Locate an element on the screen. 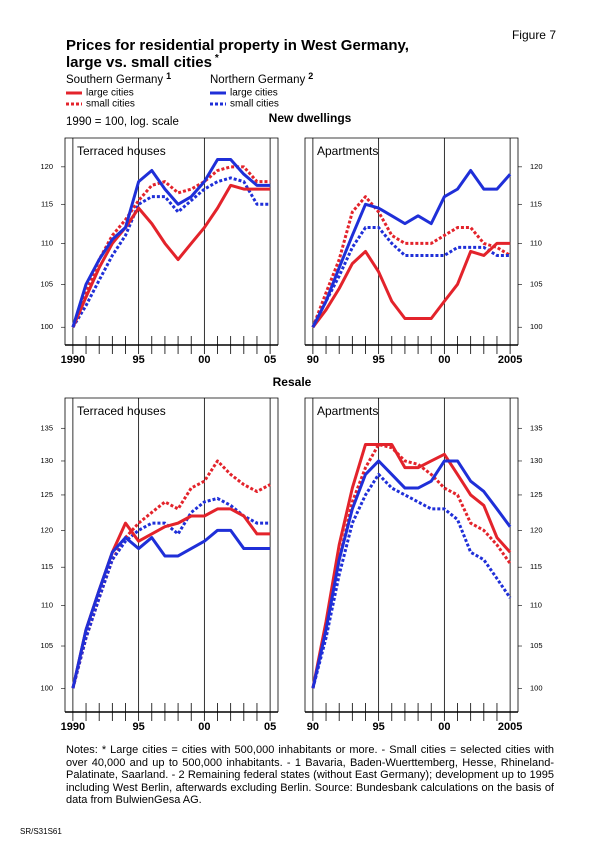  legend-title: Southern Germany 1 is located at coordinates (118, 78).